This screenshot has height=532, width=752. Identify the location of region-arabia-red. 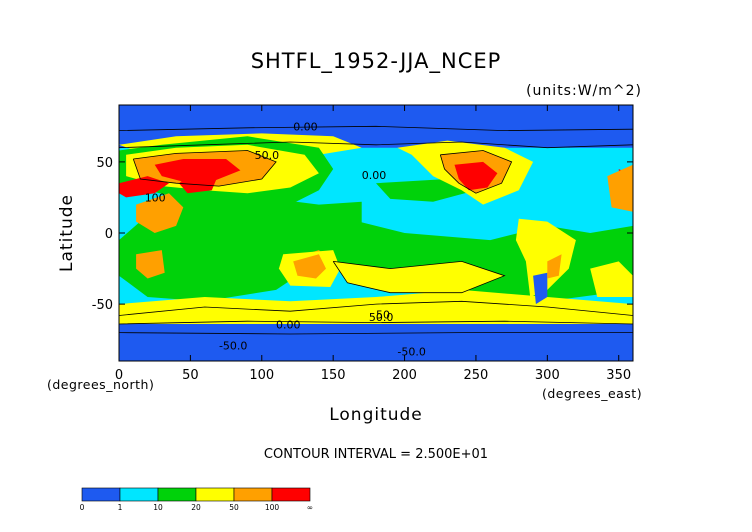
(199, 181).